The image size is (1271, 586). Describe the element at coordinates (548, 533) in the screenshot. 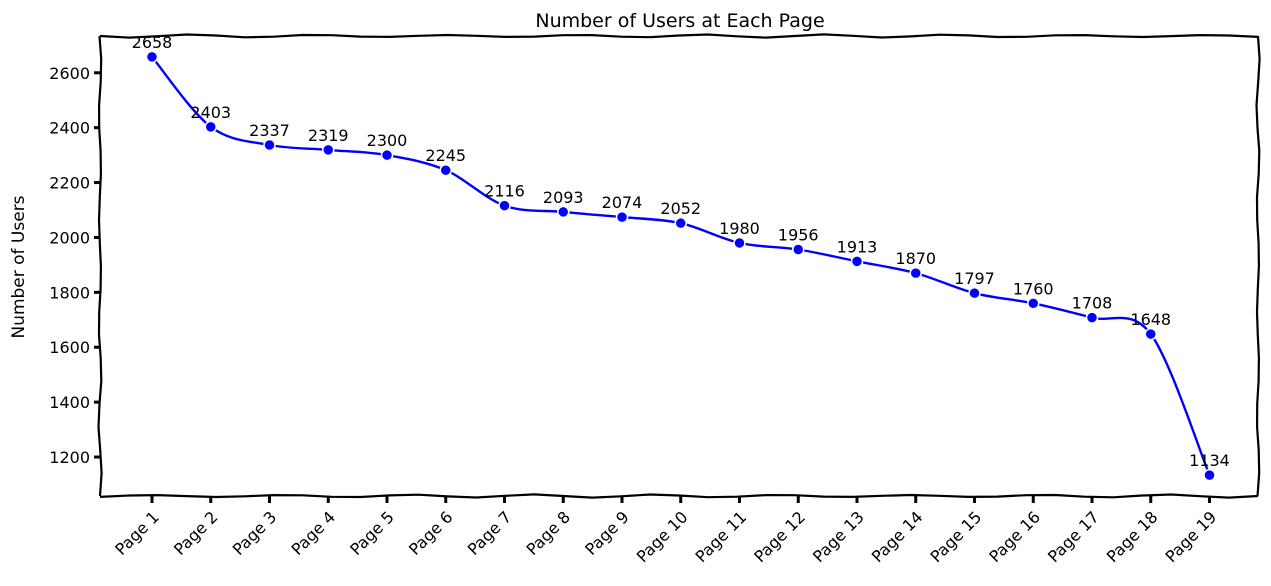

I see `x-tick-label: Page 8` at that location.